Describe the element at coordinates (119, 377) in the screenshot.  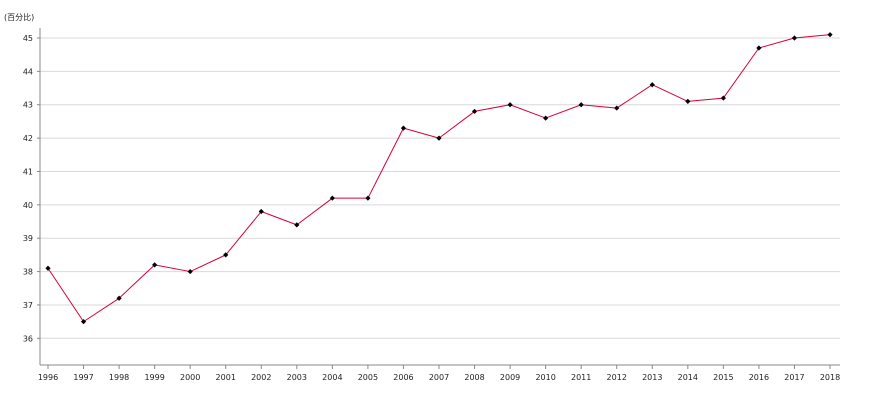
I see `x-tick-label: 1998` at that location.